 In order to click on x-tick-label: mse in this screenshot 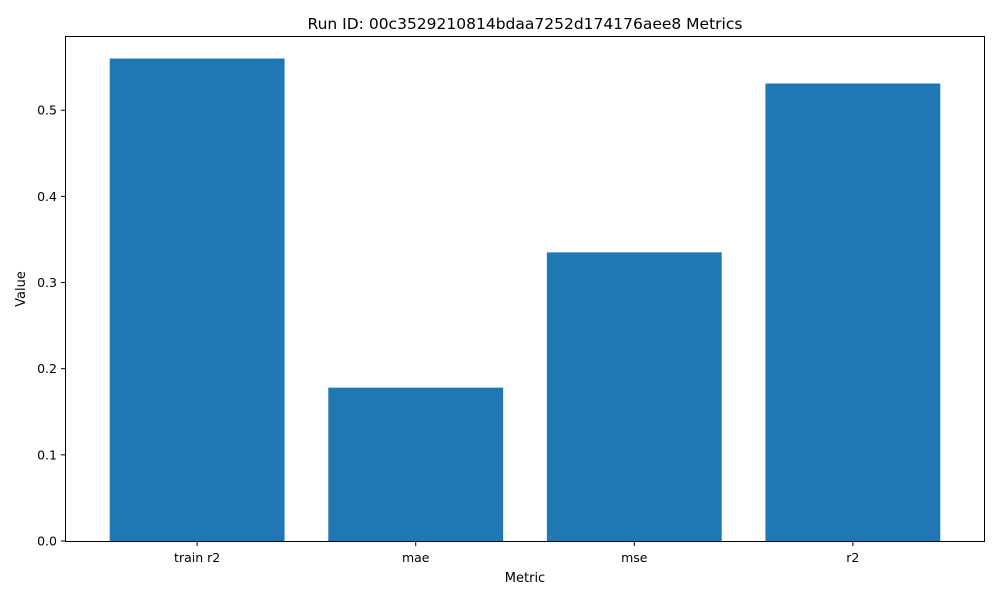, I will do `click(634, 557)`.